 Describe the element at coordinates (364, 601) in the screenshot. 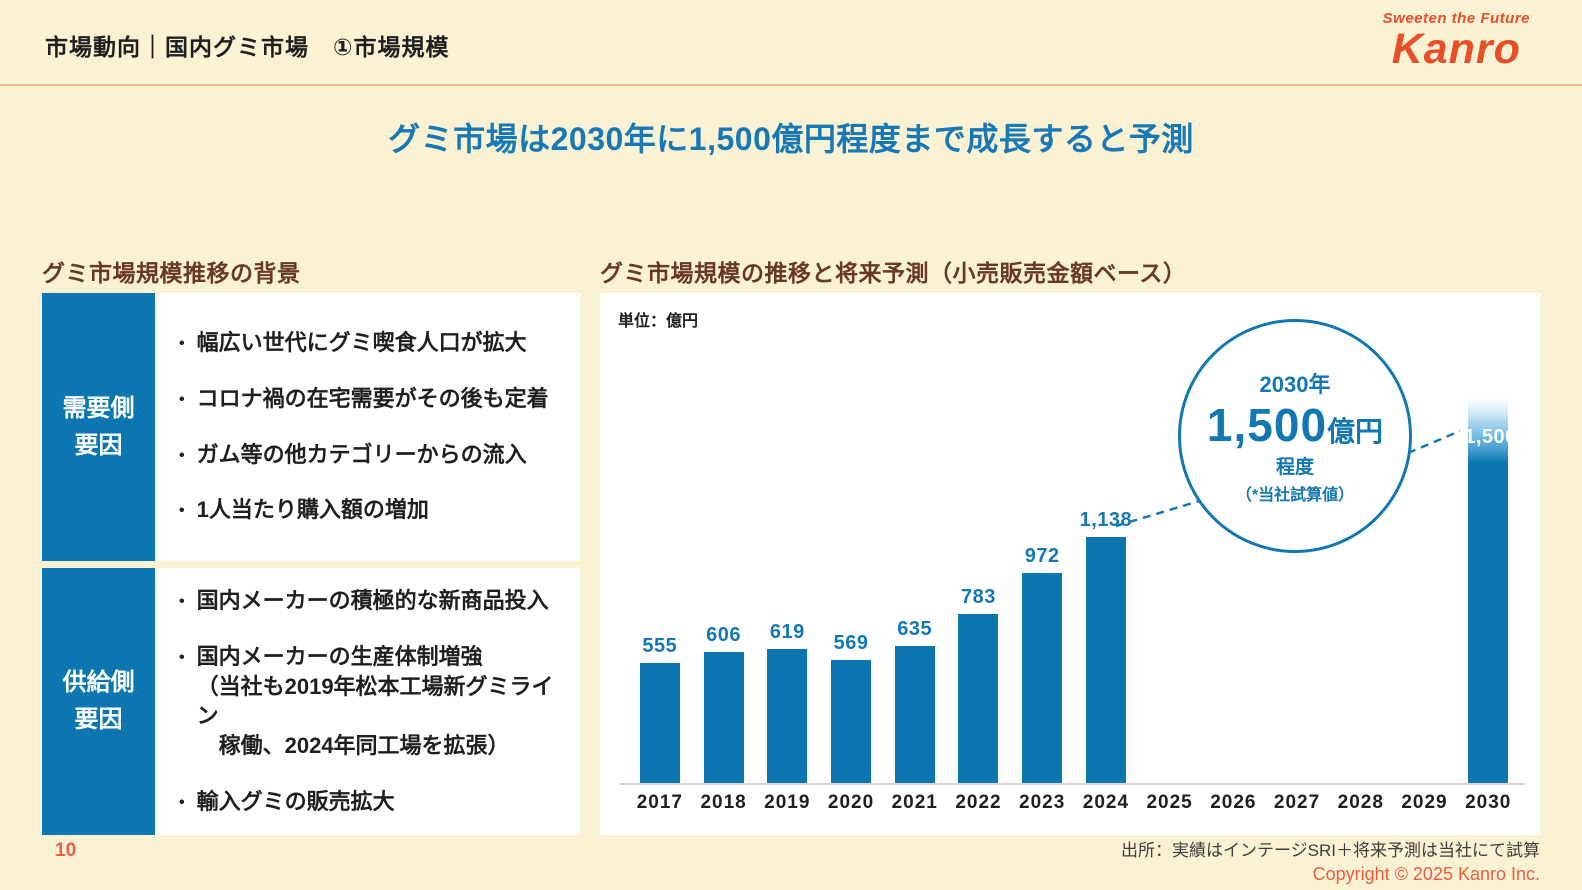

I see `bullet-item: • 国内メーカーの積極的な新商品投入` at that location.